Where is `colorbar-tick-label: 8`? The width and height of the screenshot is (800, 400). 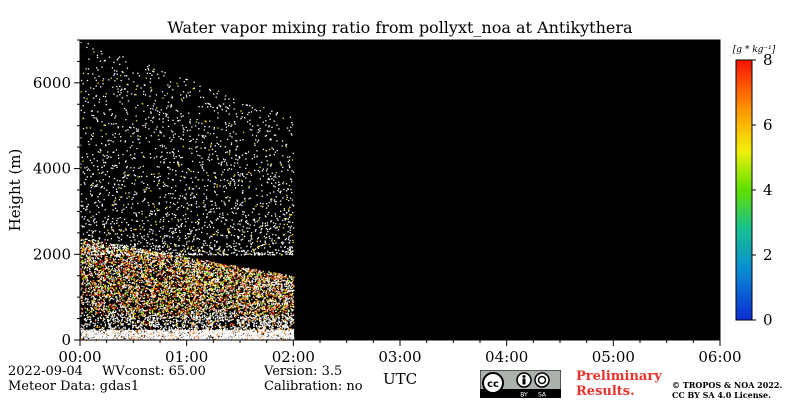 colorbar-tick-label: 8 is located at coordinates (768, 60).